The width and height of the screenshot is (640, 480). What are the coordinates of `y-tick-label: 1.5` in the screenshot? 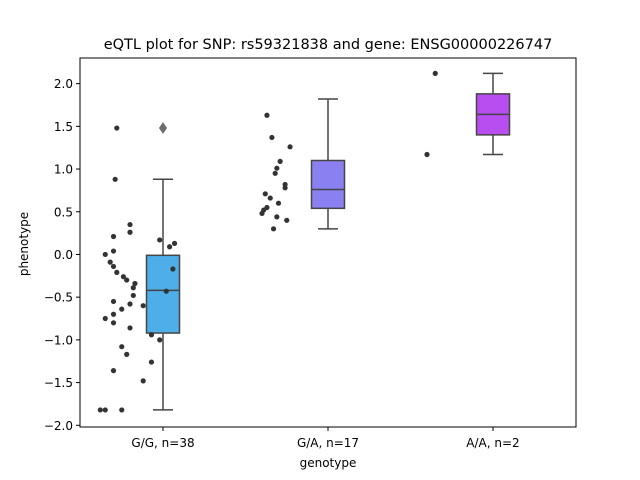 It's located at (63, 127).